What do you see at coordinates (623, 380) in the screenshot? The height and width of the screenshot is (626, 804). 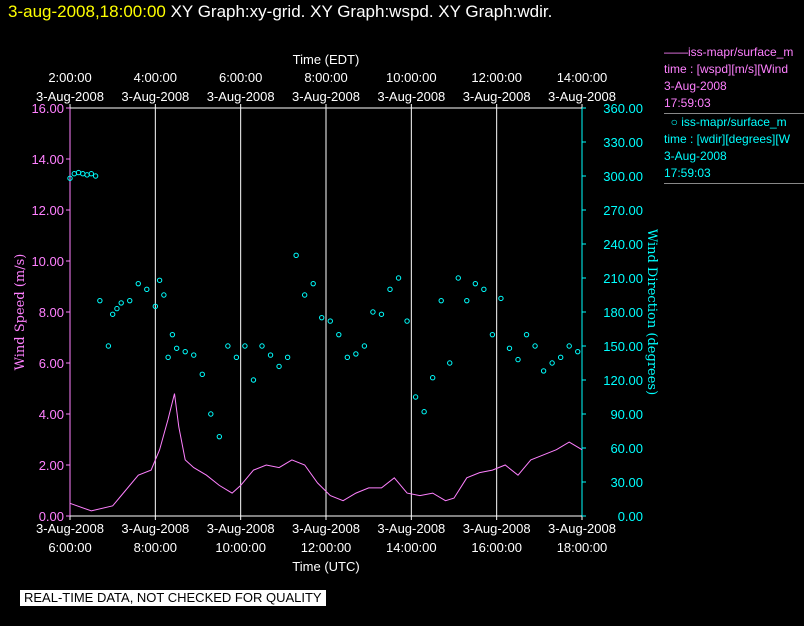 I see `right-tick-label: 120.00` at bounding box center [623, 380].